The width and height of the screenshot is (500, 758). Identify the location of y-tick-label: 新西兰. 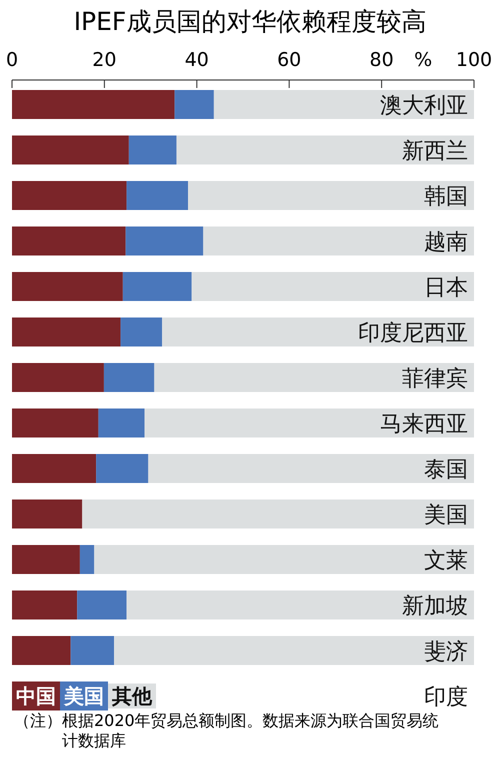
(435, 151).